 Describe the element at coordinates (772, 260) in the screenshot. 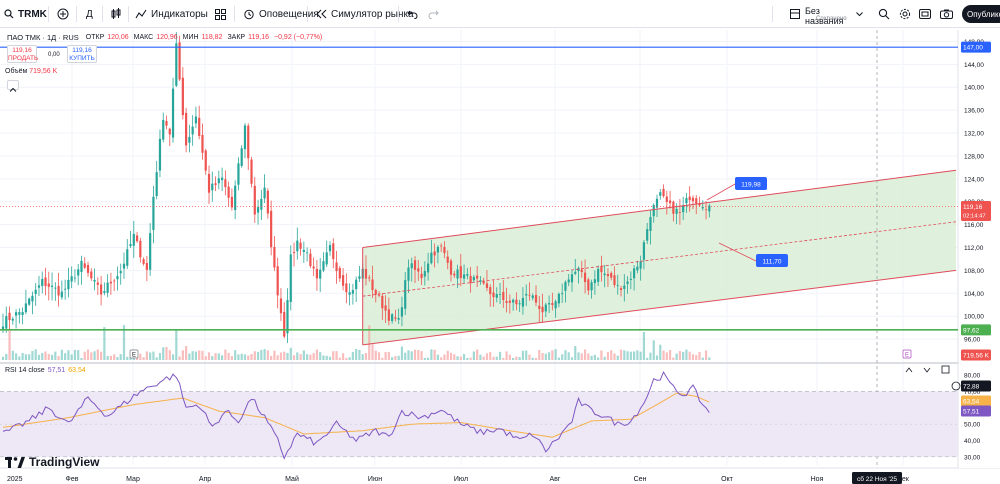

I see `callout-lower-box` at that location.